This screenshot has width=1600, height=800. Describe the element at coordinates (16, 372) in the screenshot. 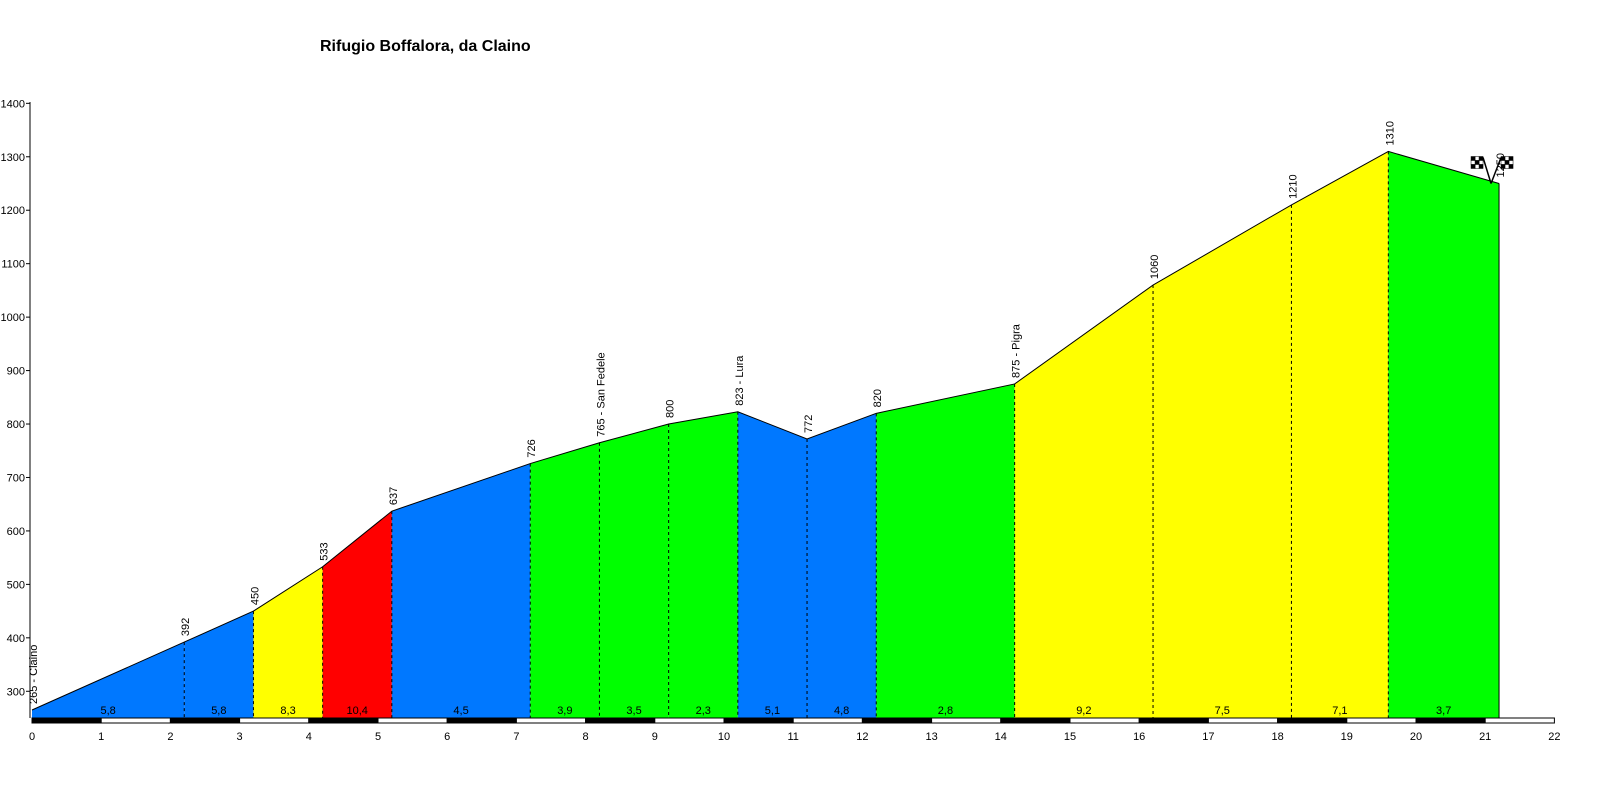

I see `y-tick-label: 900` at that location.